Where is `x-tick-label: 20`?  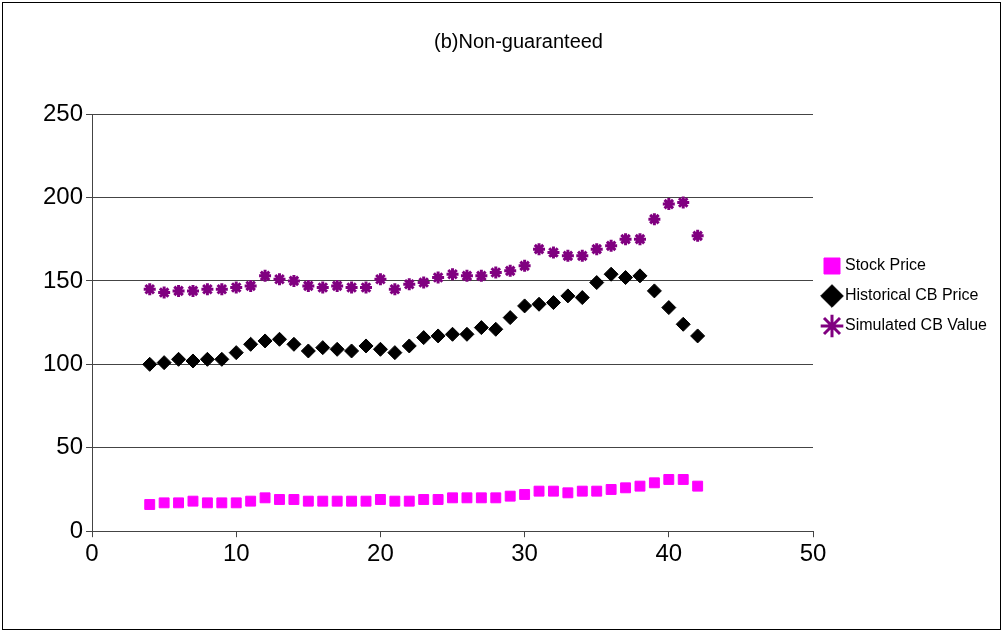
x-tick-label: 20 is located at coordinates (380, 553).